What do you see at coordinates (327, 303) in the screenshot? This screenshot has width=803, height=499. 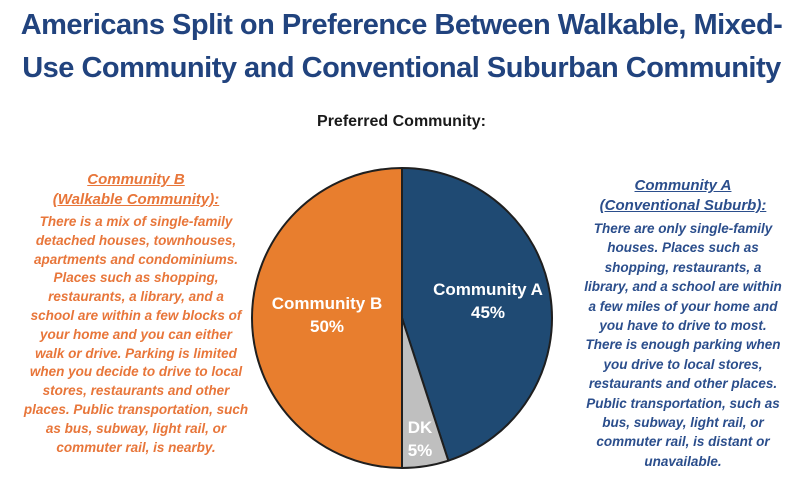 I see `pie-label-name: Community B` at bounding box center [327, 303].